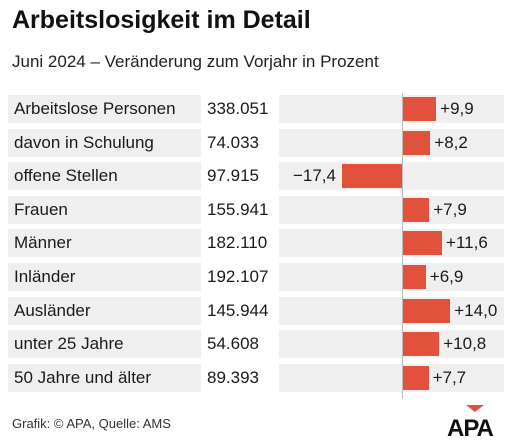 The width and height of the screenshot is (512, 443). I want to click on data-label: −17,4, so click(314, 175).